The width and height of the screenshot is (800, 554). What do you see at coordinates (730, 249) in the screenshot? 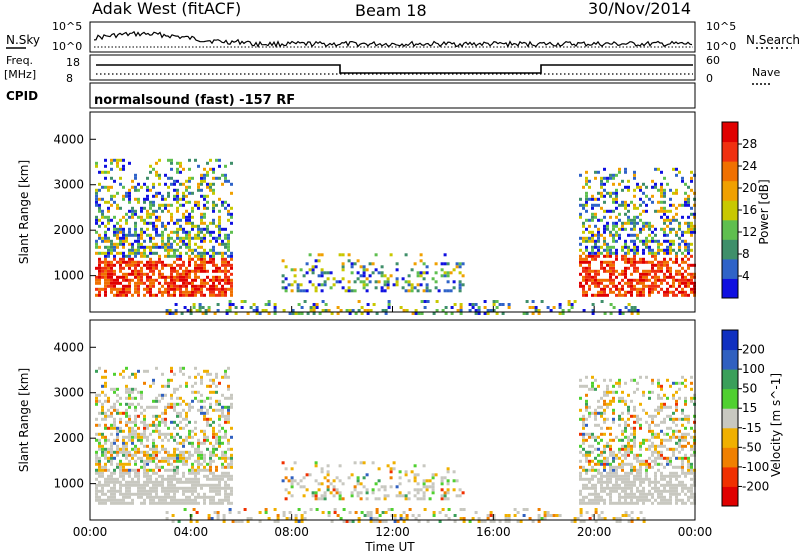
I see `power-colorbar-swatch` at bounding box center [730, 249].